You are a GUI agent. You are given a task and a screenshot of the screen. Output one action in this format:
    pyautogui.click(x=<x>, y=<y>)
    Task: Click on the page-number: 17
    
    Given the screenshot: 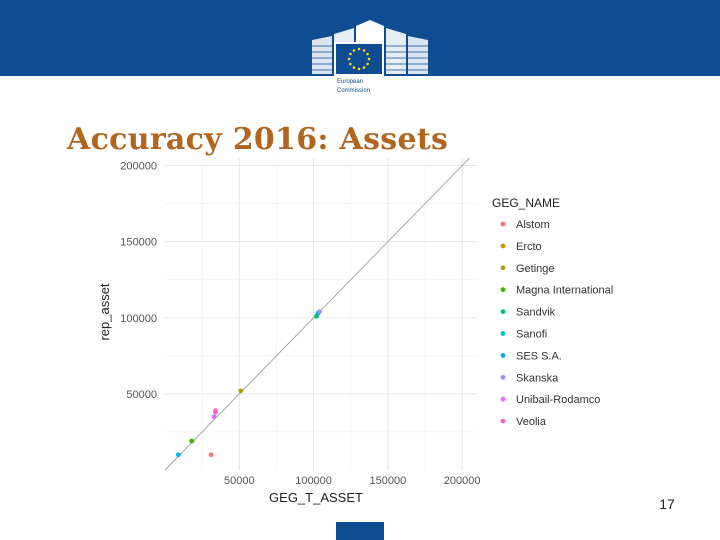 What is the action you would take?
    pyautogui.click(x=667, y=504)
    